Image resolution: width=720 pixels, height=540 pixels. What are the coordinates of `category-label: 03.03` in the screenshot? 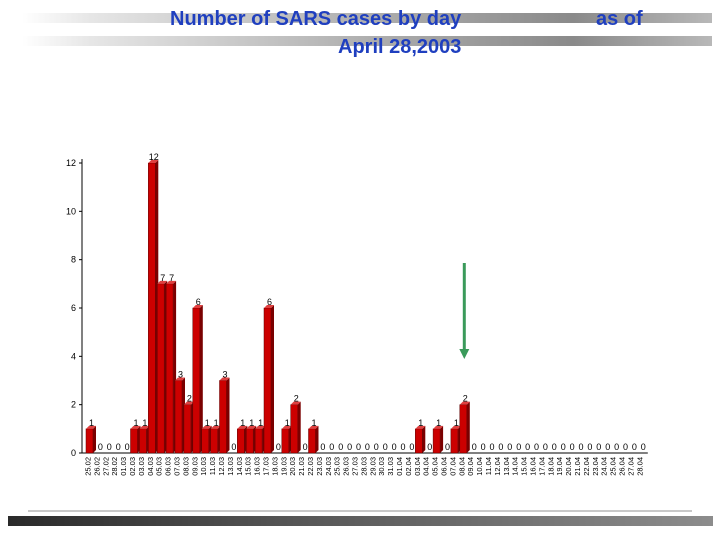 It's located at (141, 466).